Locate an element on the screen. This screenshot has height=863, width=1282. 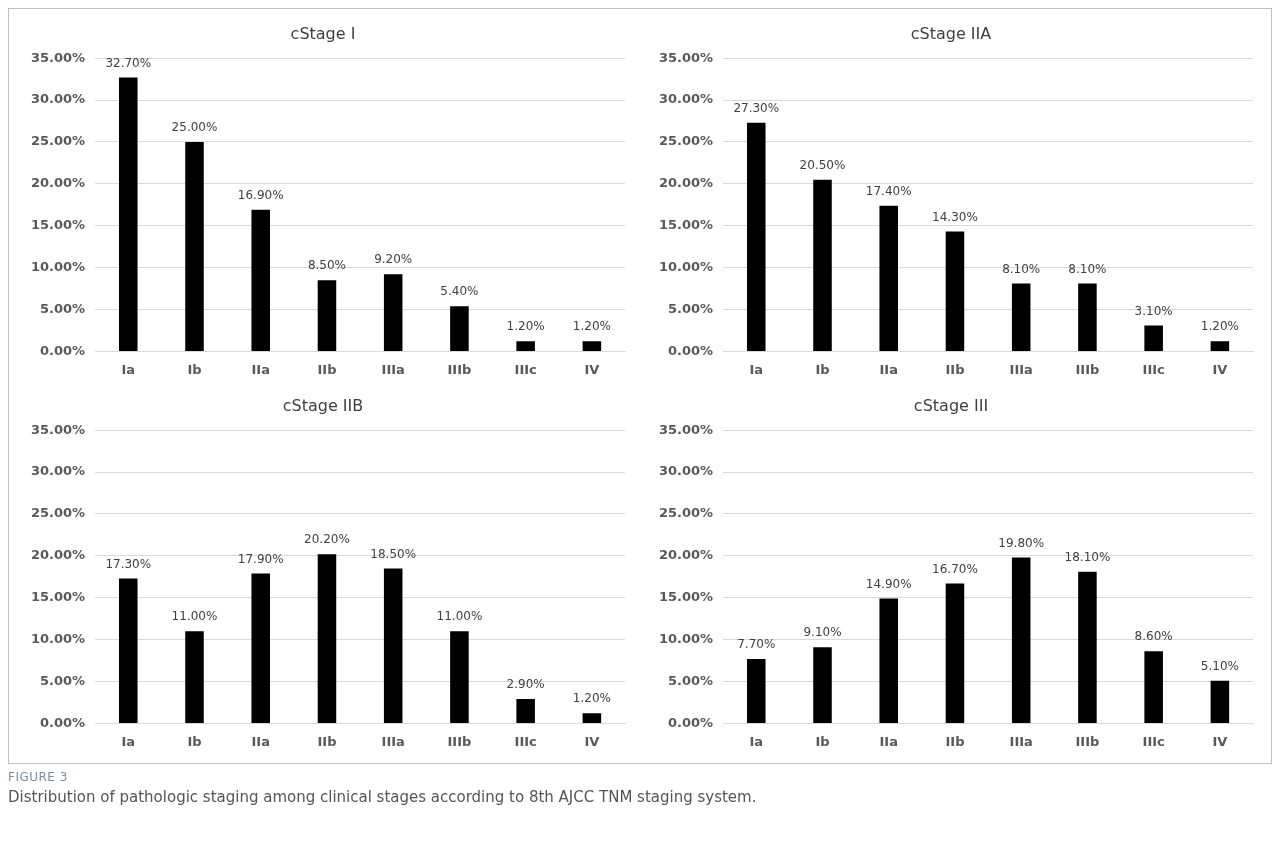
data-label: 20.20% is located at coordinates (327, 539).